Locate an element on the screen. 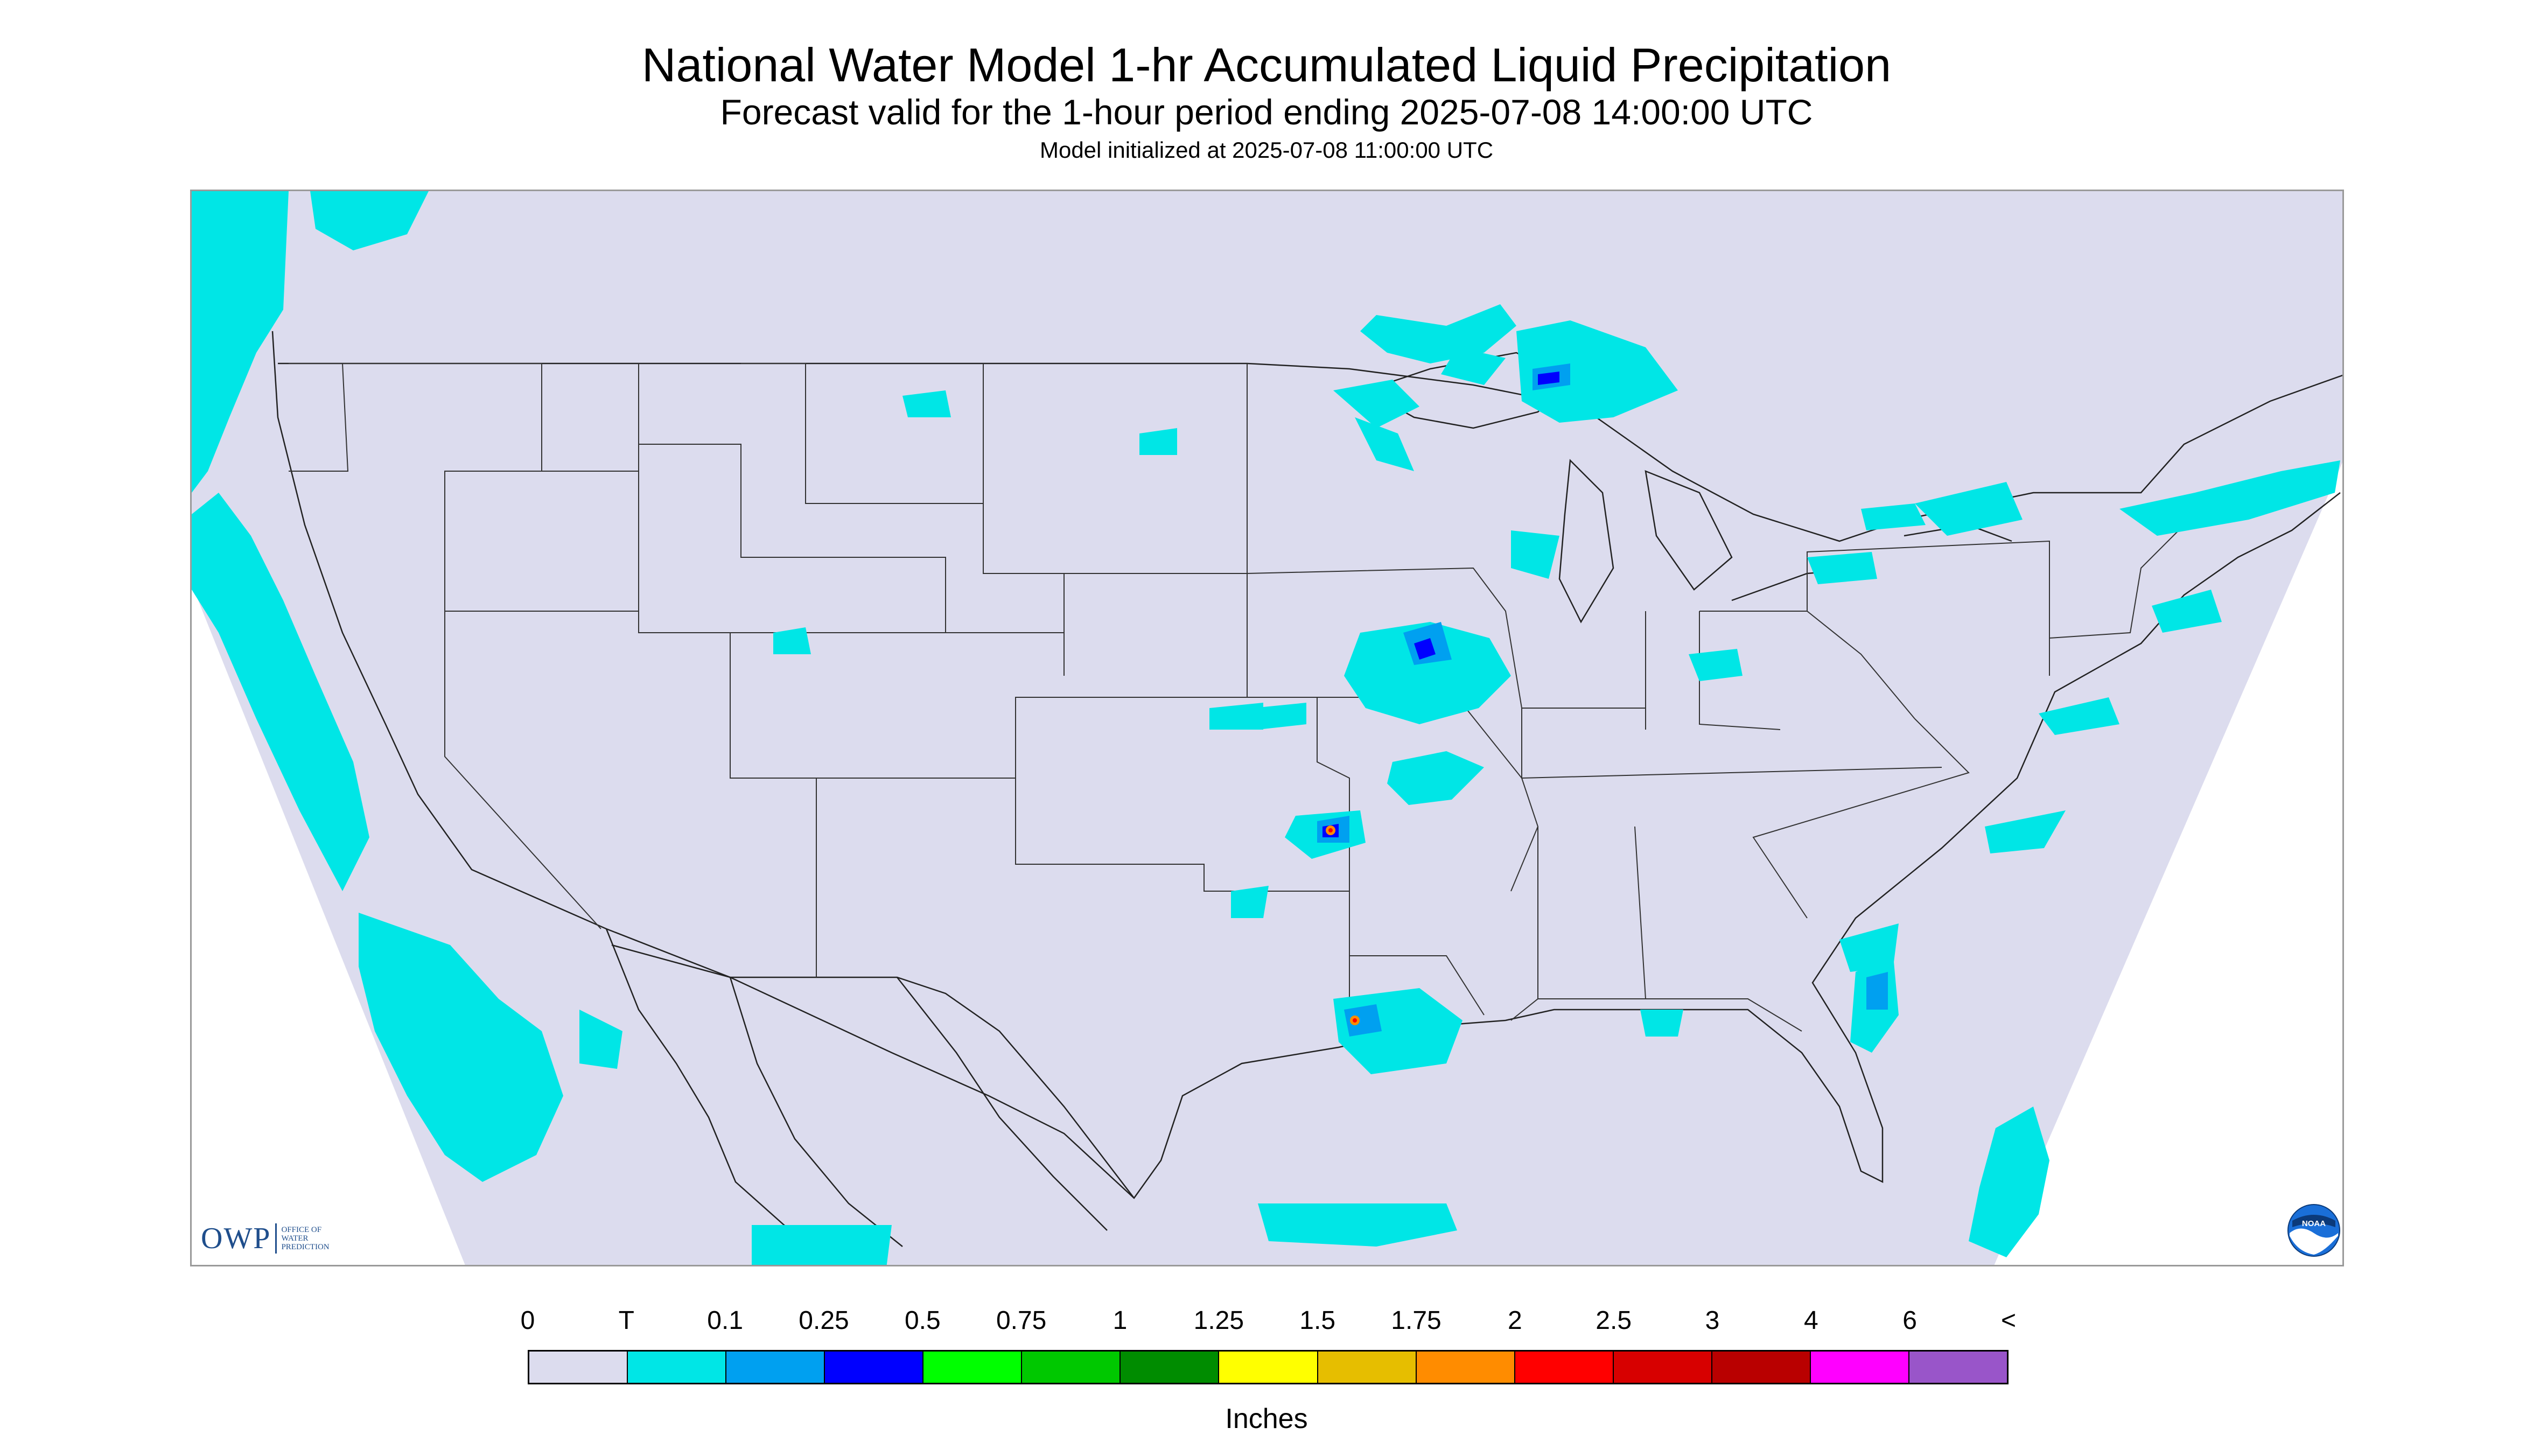 The height and width of the screenshot is (1456, 2533). owp-line2: Water is located at coordinates (295, 1238).